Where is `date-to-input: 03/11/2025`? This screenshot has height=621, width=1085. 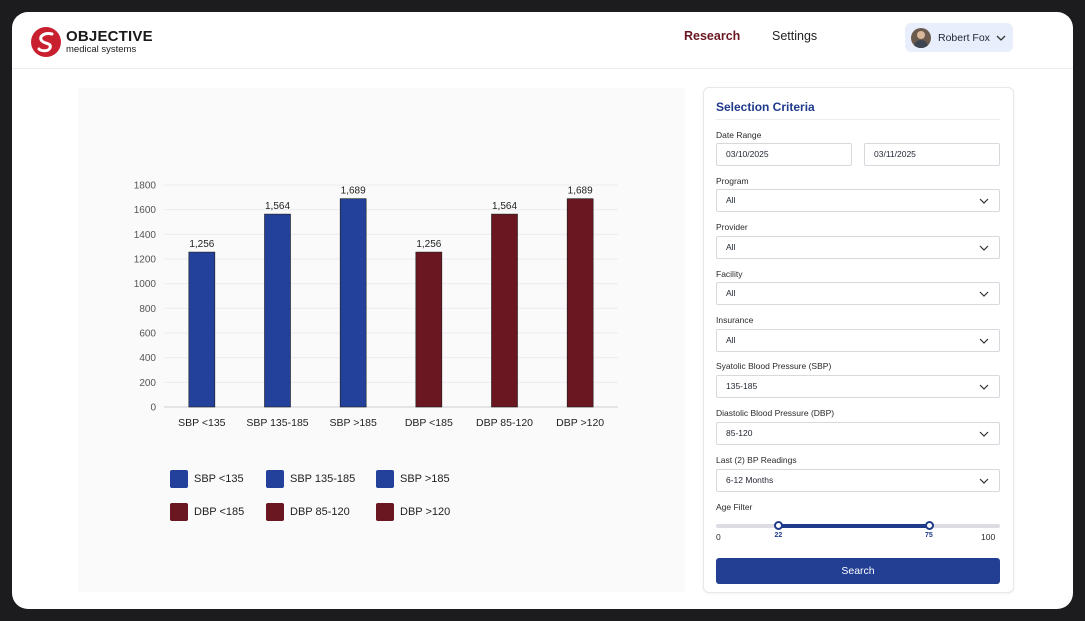 date-to-input: 03/11/2025 is located at coordinates (932, 154).